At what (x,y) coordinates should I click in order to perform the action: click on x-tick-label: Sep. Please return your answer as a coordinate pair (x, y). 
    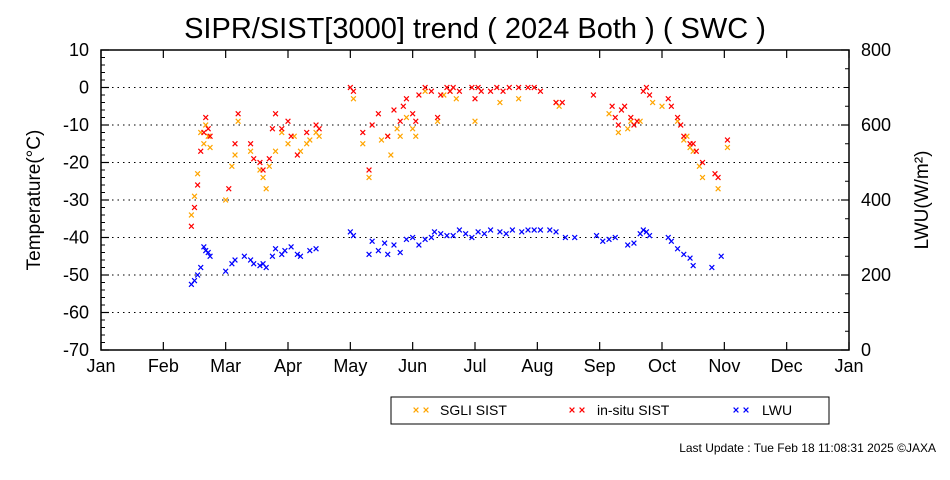
    Looking at the image, I should click on (600, 366).